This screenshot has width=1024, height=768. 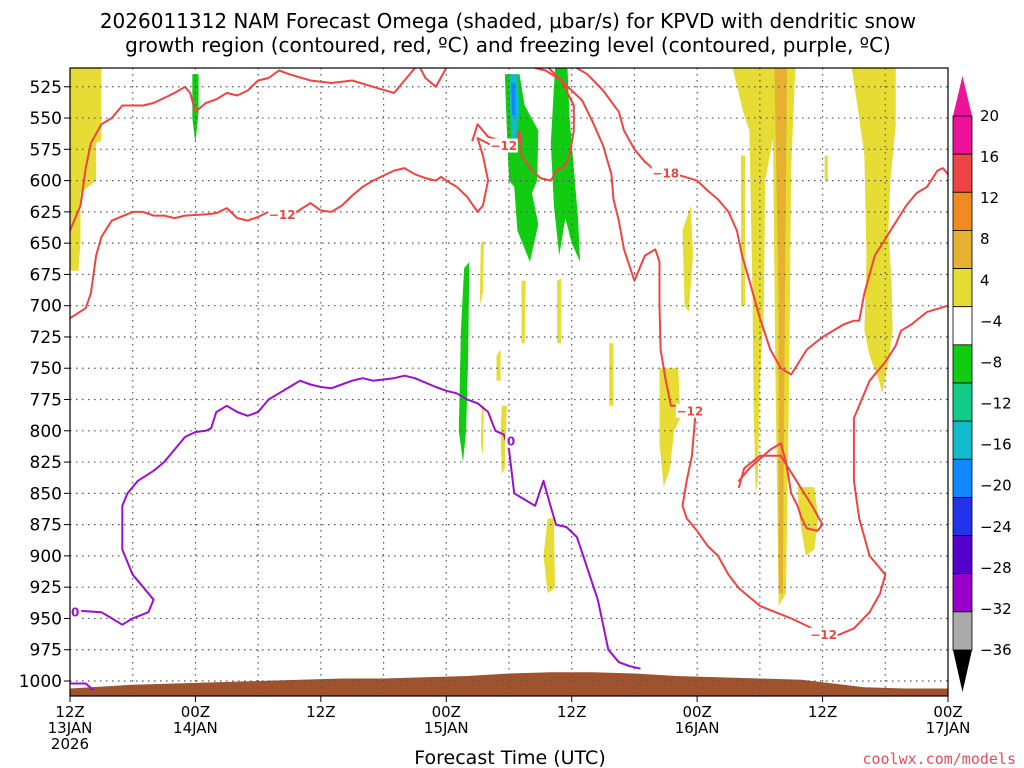 What do you see at coordinates (46, 338) in the screenshot?
I see `y-tick-label: 725` at bounding box center [46, 338].